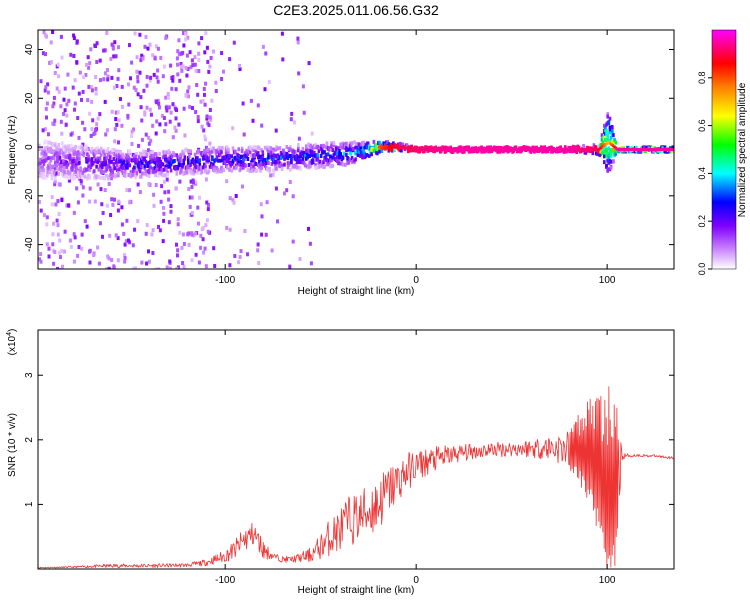  Describe the element at coordinates (702, 125) in the screenshot. I see `colorbar-tick-label: 0.6` at that location.